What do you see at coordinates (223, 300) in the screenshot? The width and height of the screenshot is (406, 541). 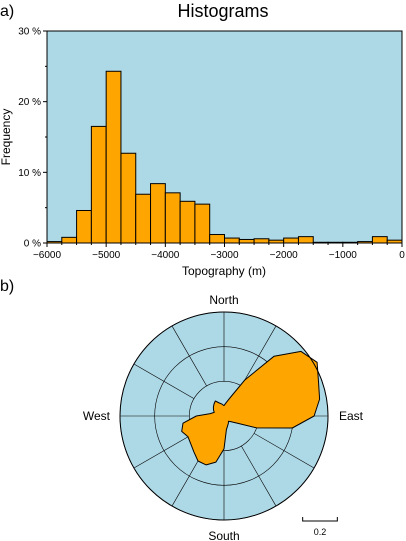 I see `rose-label-north: North` at bounding box center [223, 300].